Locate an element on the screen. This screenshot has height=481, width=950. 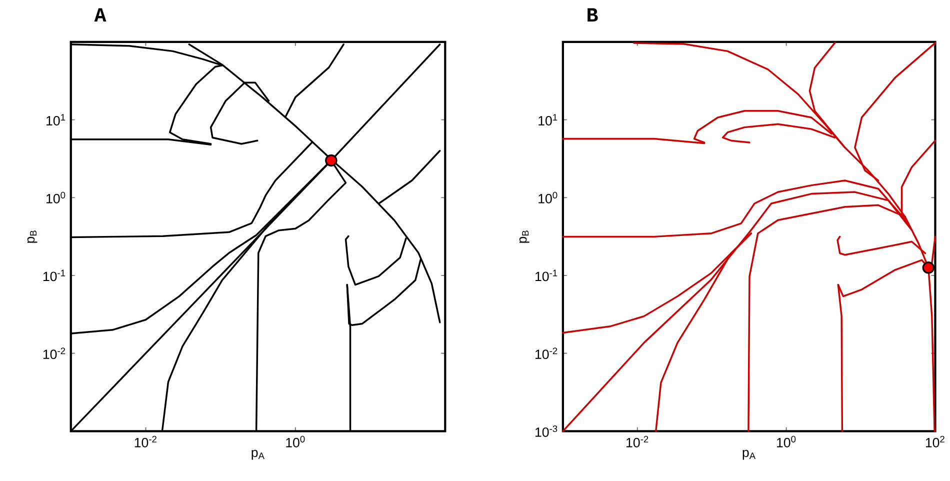
chart-title: A is located at coordinates (100, 15).